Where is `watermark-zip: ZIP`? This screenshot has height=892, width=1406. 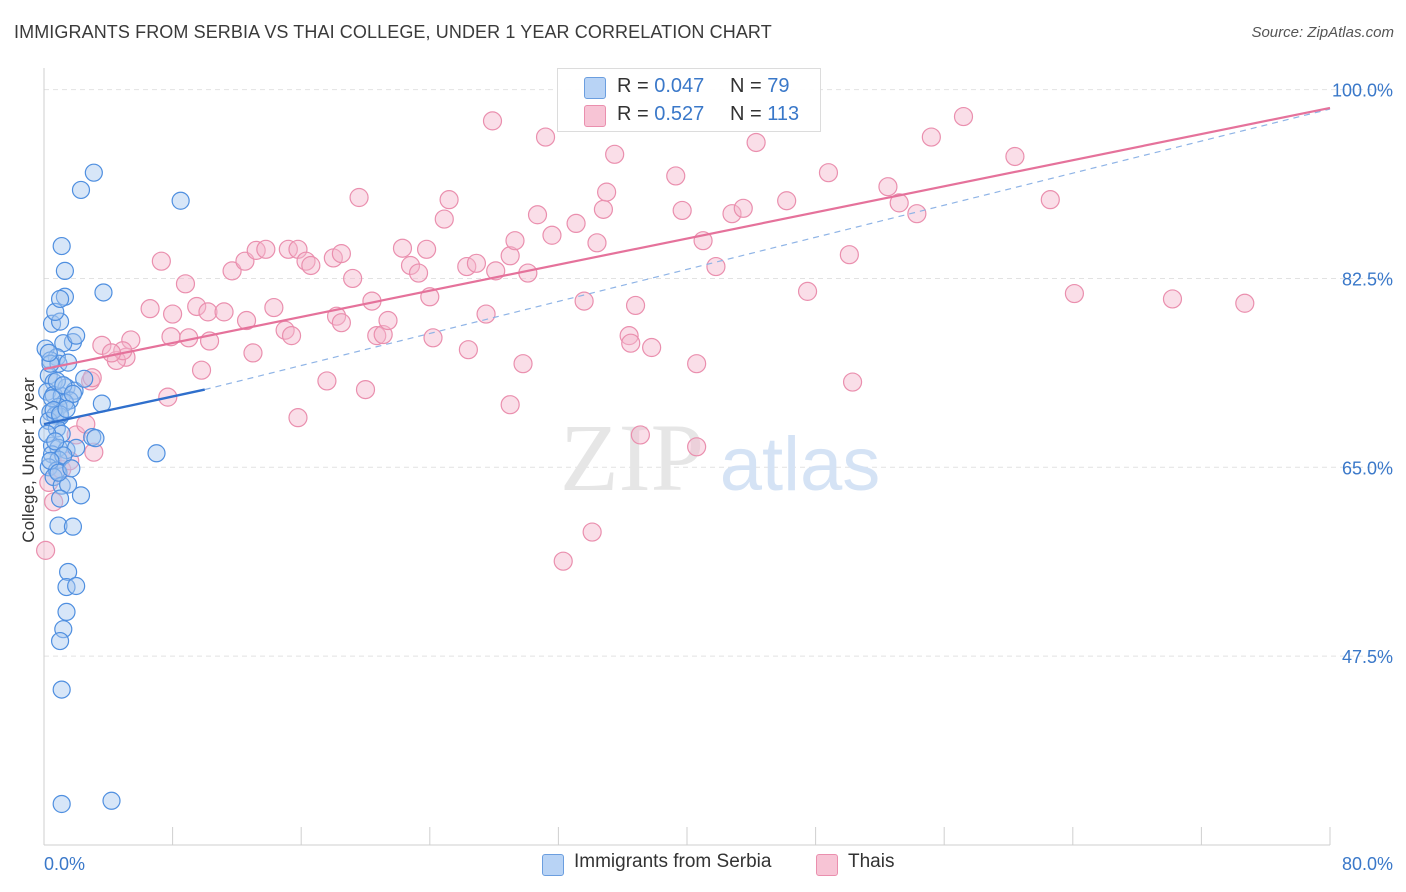
watermark-zip: ZIP is located at coordinates (632, 457).